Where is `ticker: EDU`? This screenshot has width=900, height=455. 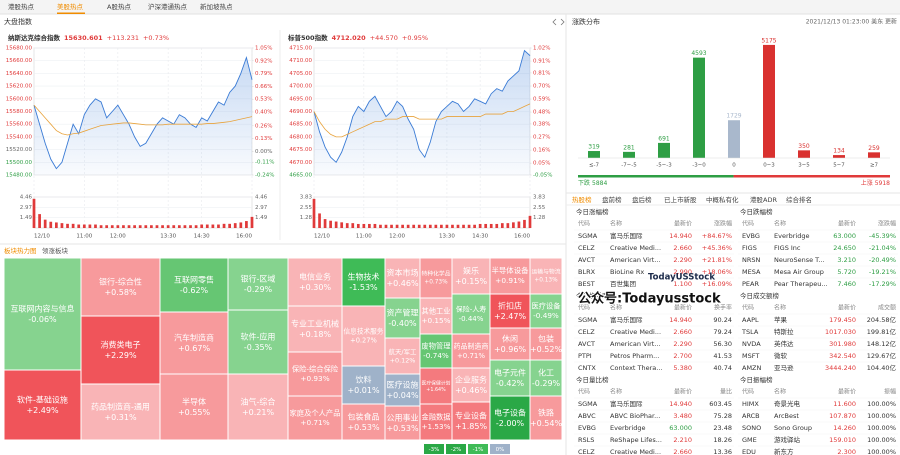
ticker: EDU is located at coordinates (749, 451).